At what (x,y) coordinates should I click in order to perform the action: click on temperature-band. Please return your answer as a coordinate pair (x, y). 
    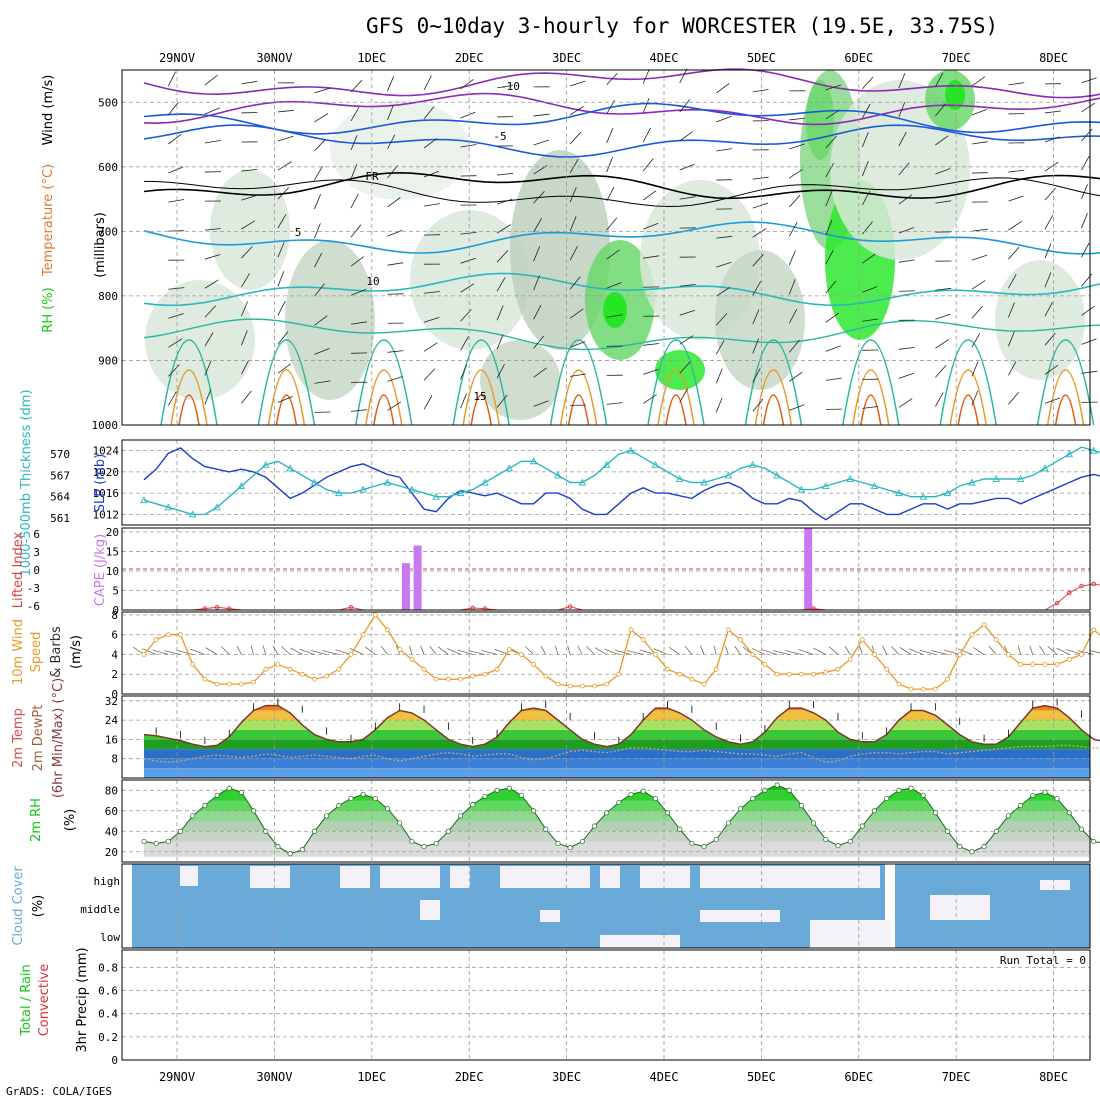
    Looking at the image, I should click on (606, 764).